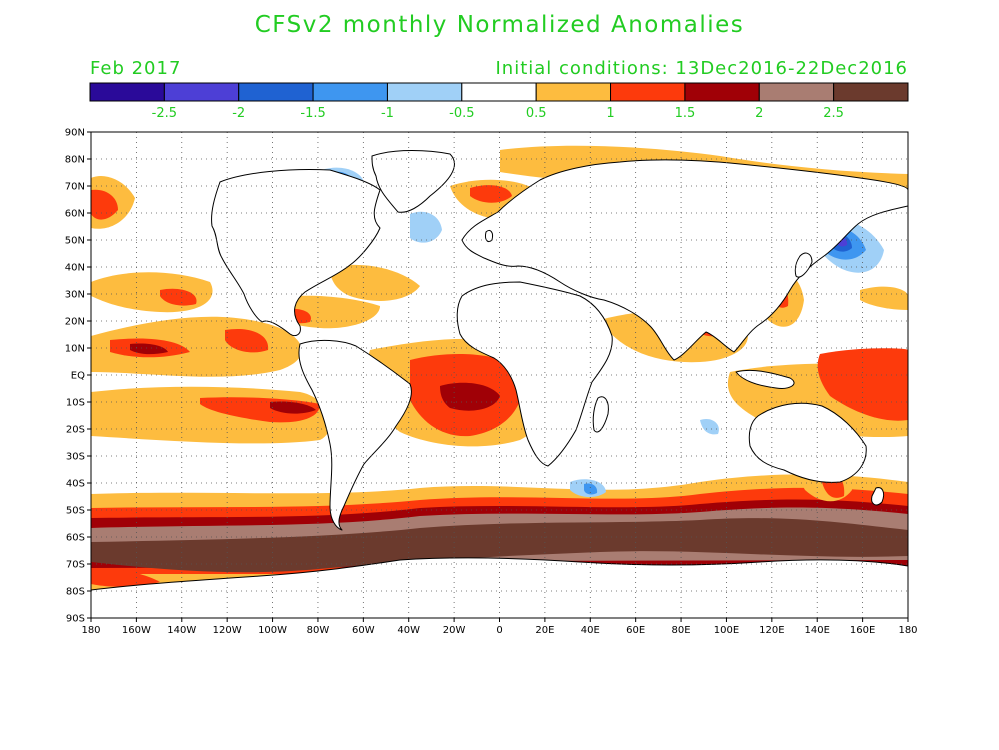 This screenshot has width=999, height=750. I want to click on south-america, so click(355, 435).